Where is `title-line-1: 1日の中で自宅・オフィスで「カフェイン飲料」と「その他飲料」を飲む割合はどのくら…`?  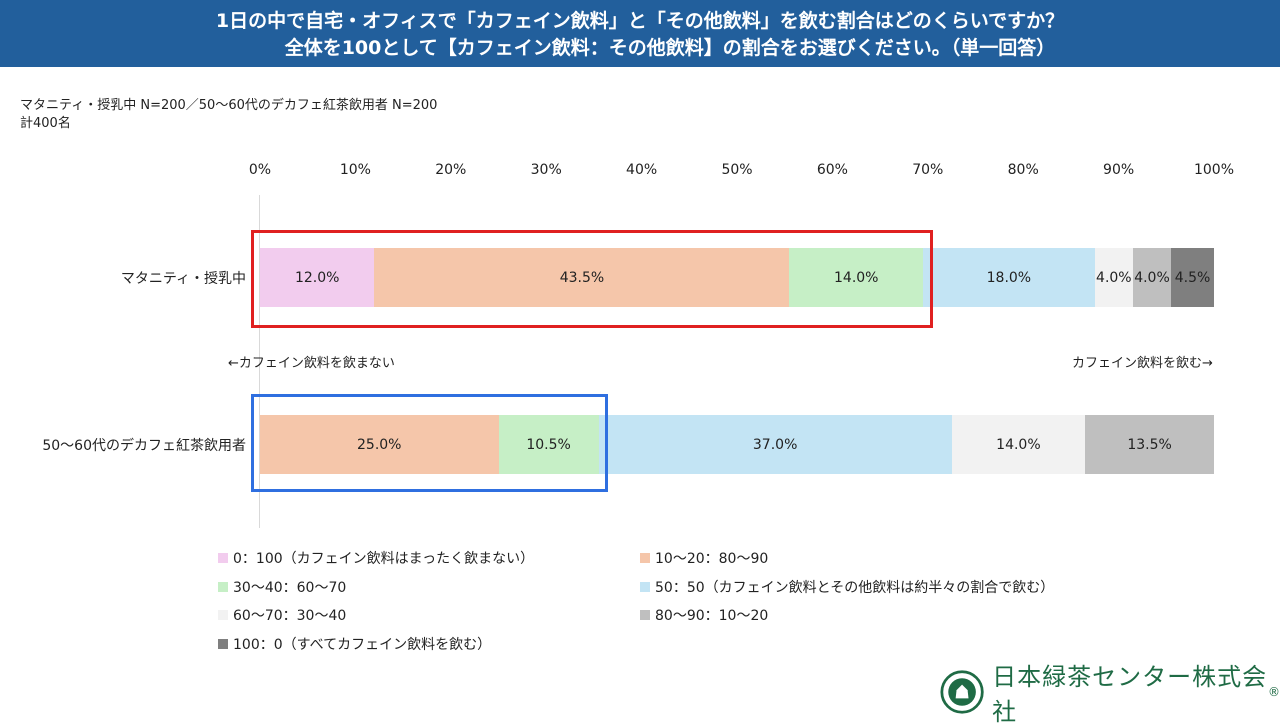 title-line-1: 1日の中で自宅・オフィスで「カフェイン飲料」と「その他飲料」を飲む割合はどのくら… is located at coordinates (640, 21).